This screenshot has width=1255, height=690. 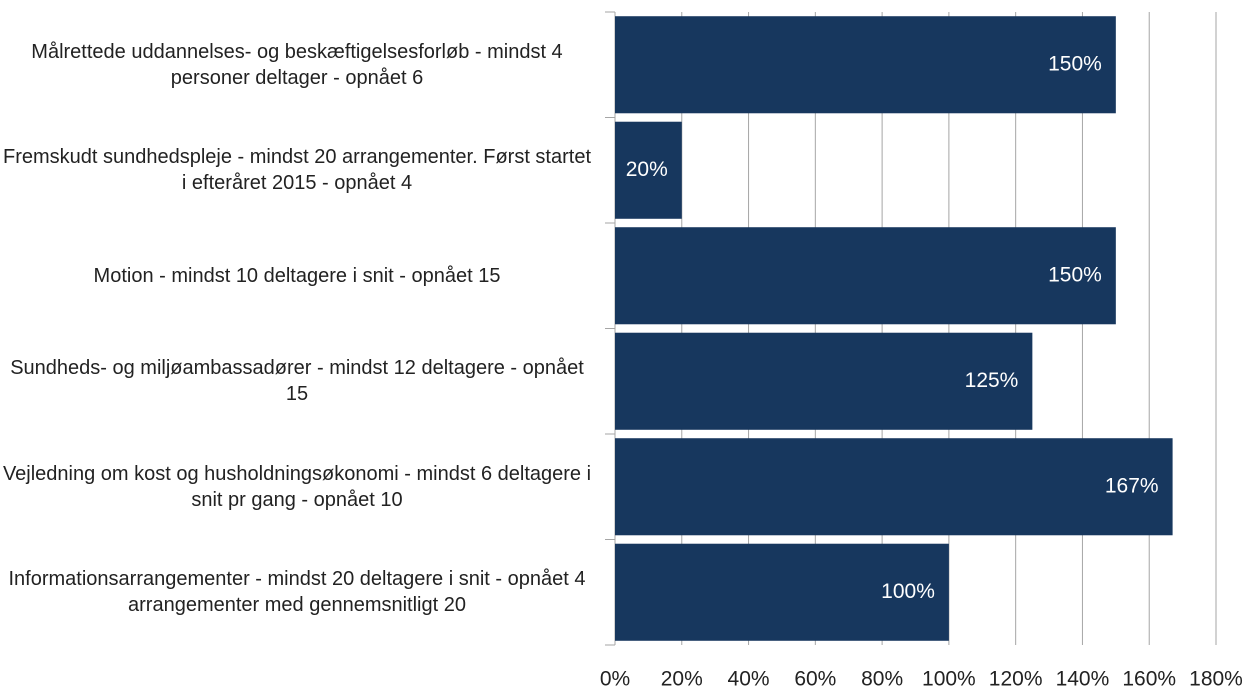 I want to click on value-label: 125%, so click(x=992, y=380).